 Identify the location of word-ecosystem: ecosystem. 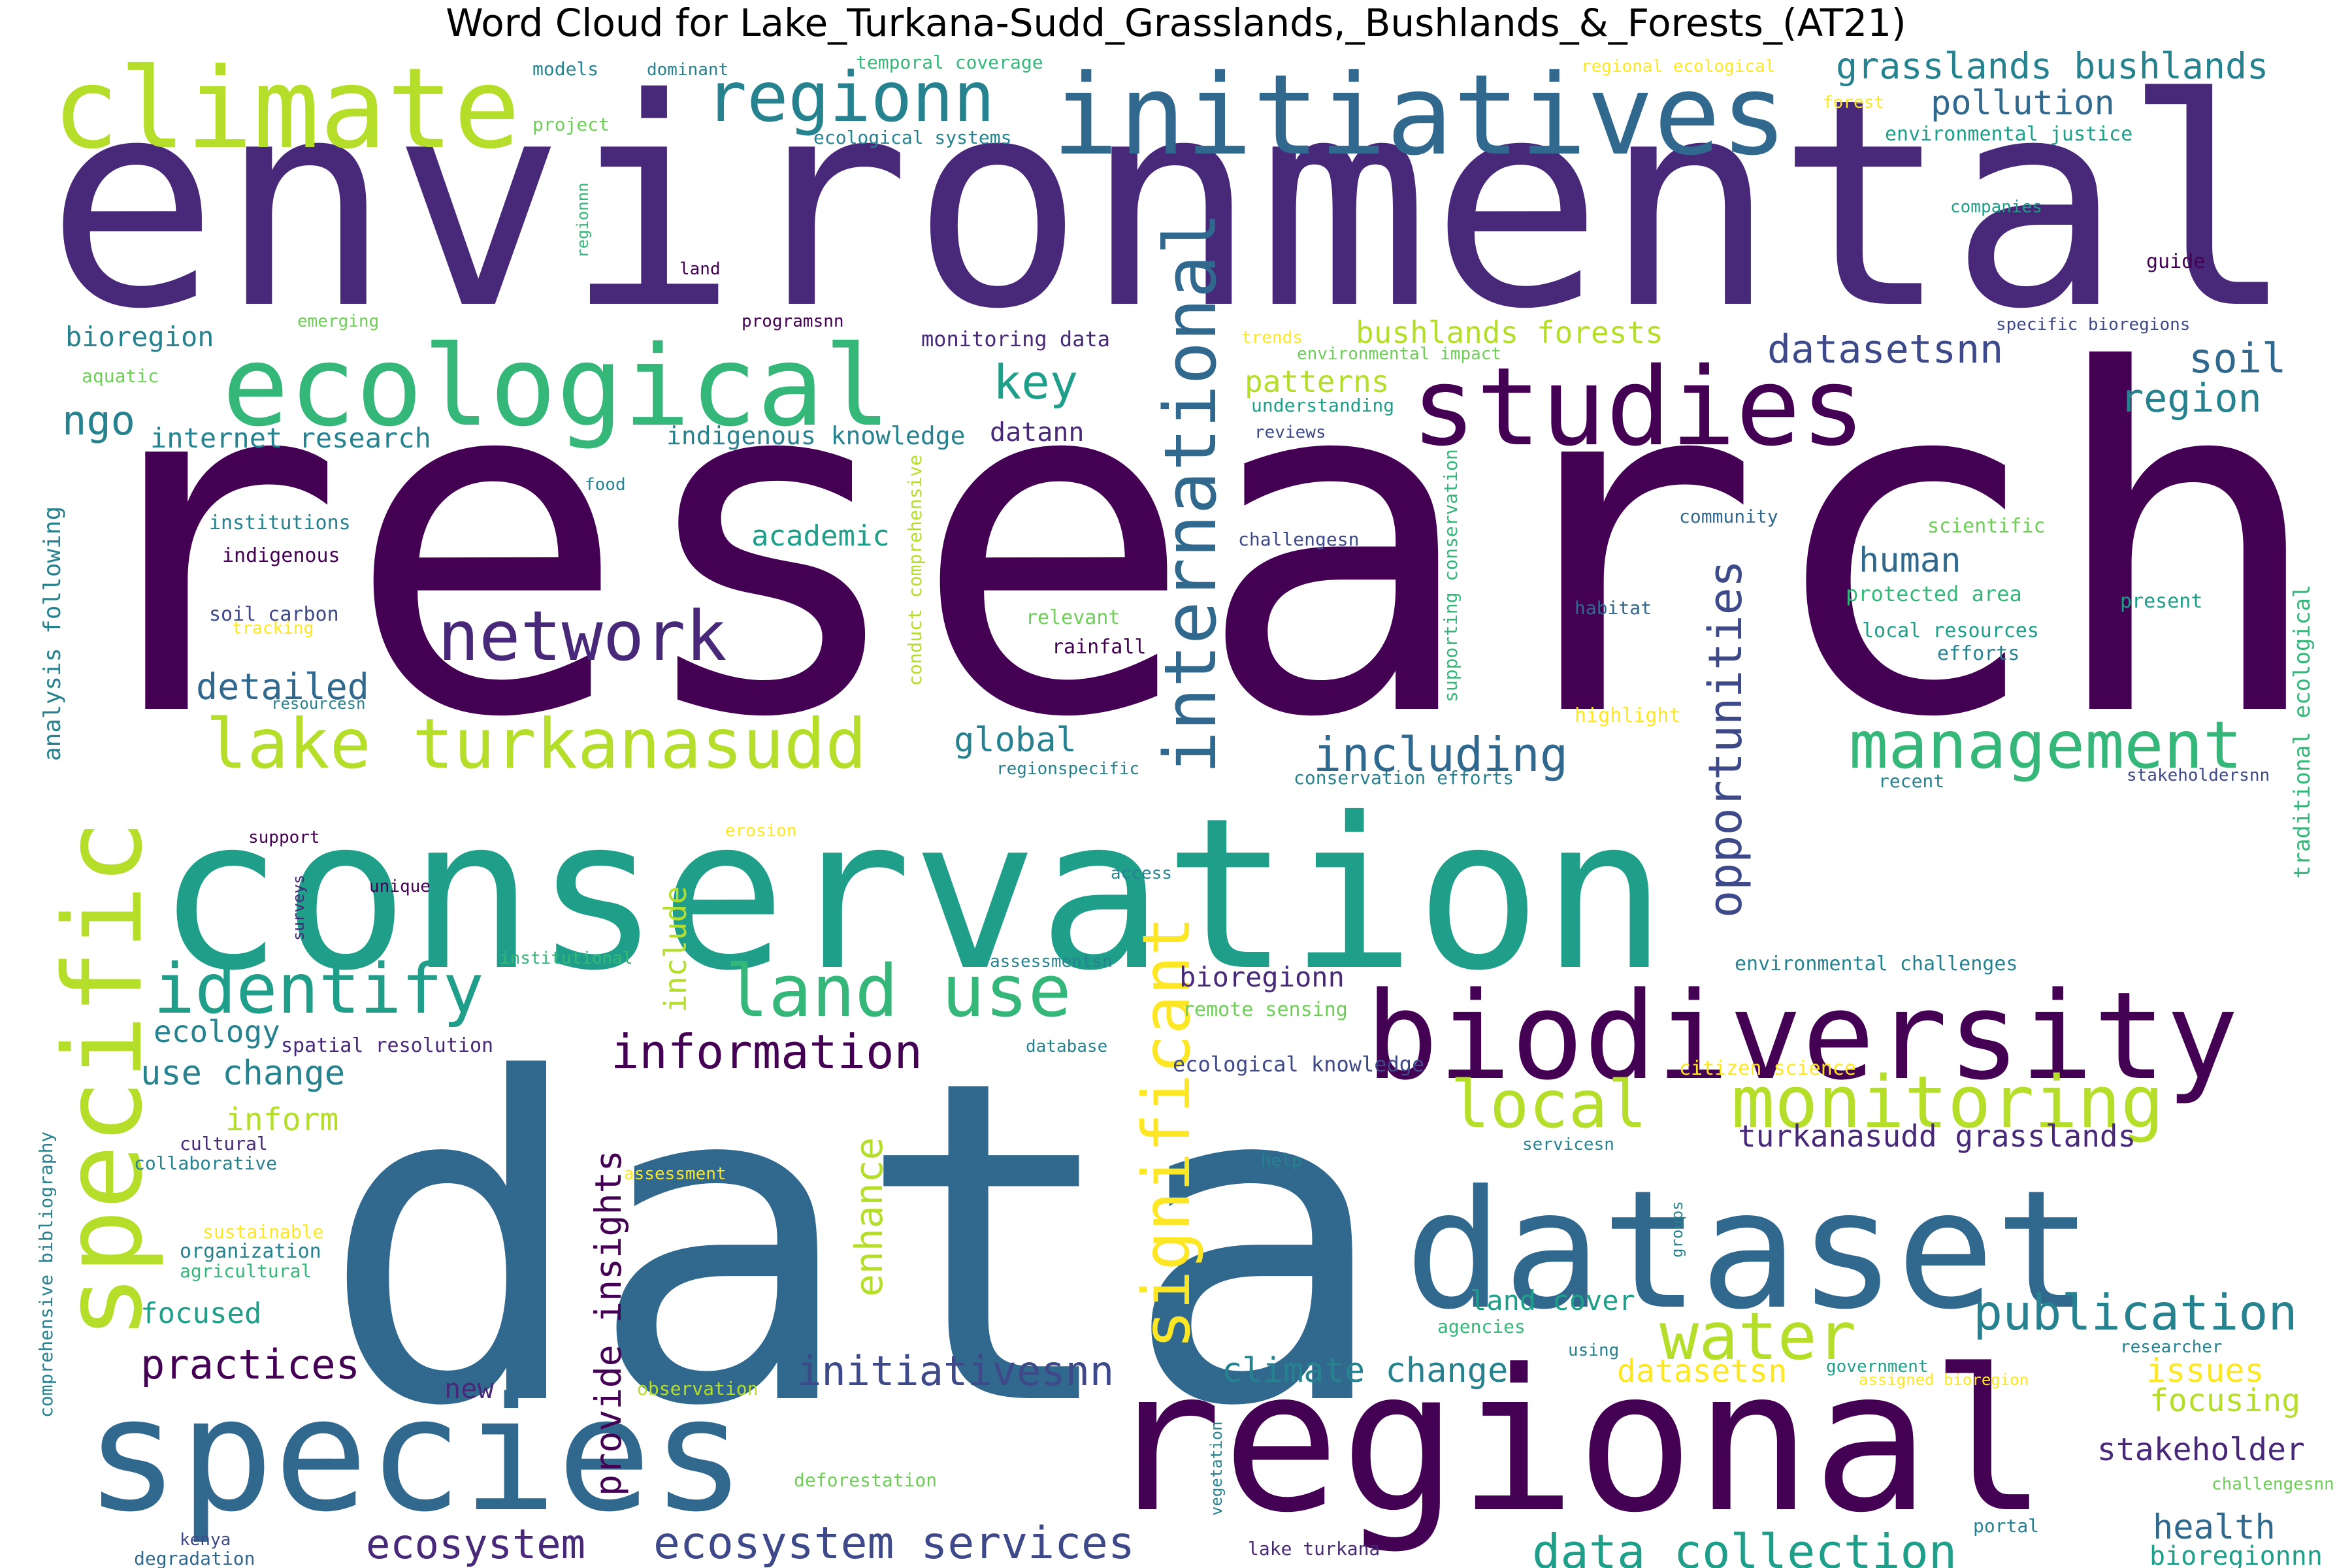
(475, 1544).